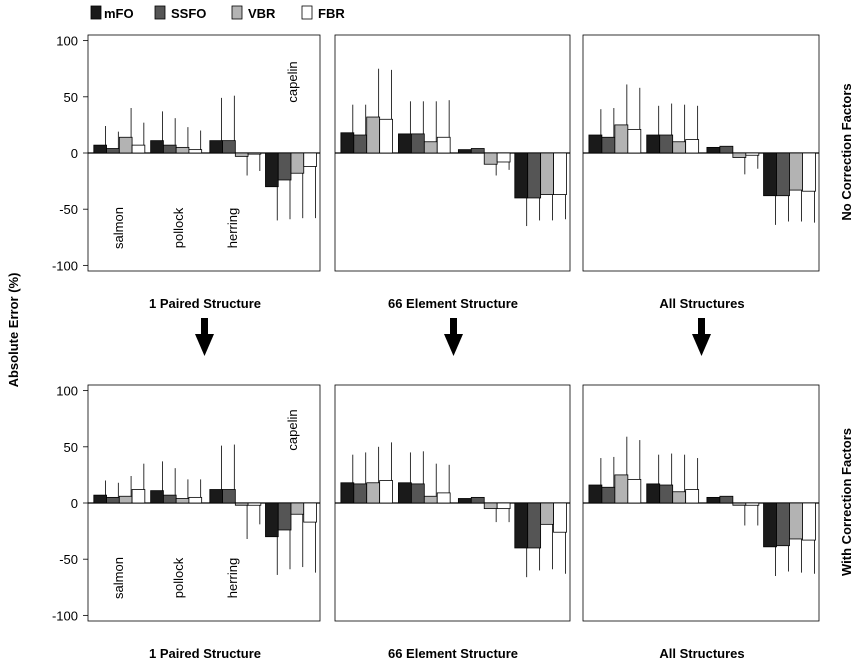  Describe the element at coordinates (262, 13) in the screenshot. I see `legend-label-vbr: VBR` at that location.